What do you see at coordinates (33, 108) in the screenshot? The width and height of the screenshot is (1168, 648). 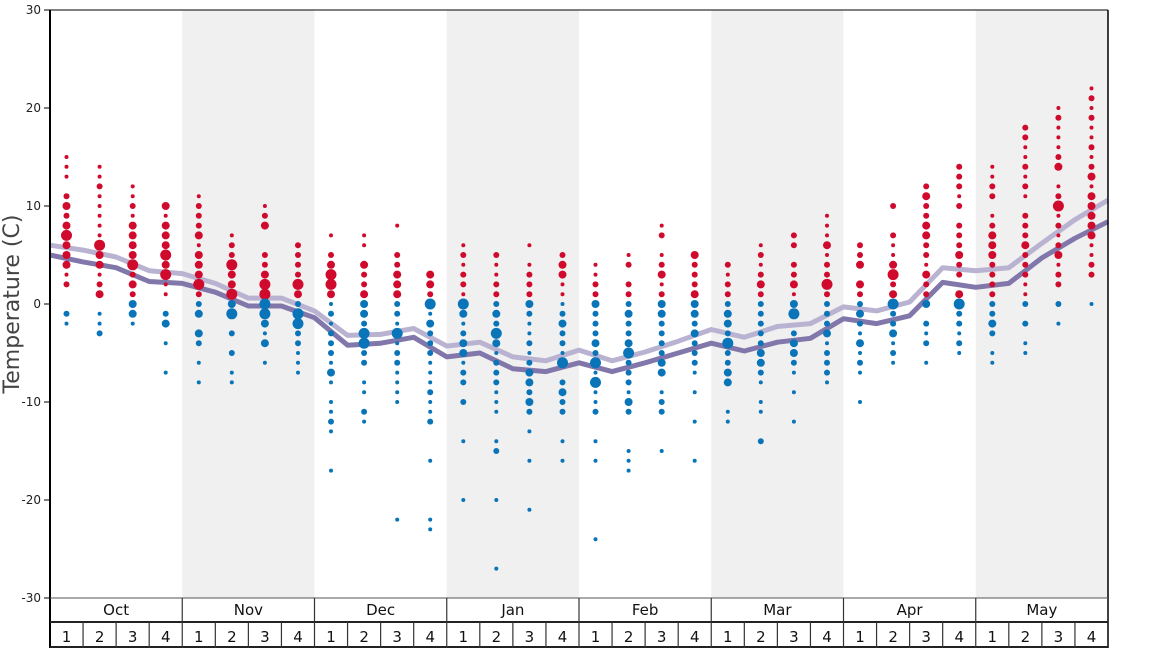 I see `y-tick-label: 20` at bounding box center [33, 108].